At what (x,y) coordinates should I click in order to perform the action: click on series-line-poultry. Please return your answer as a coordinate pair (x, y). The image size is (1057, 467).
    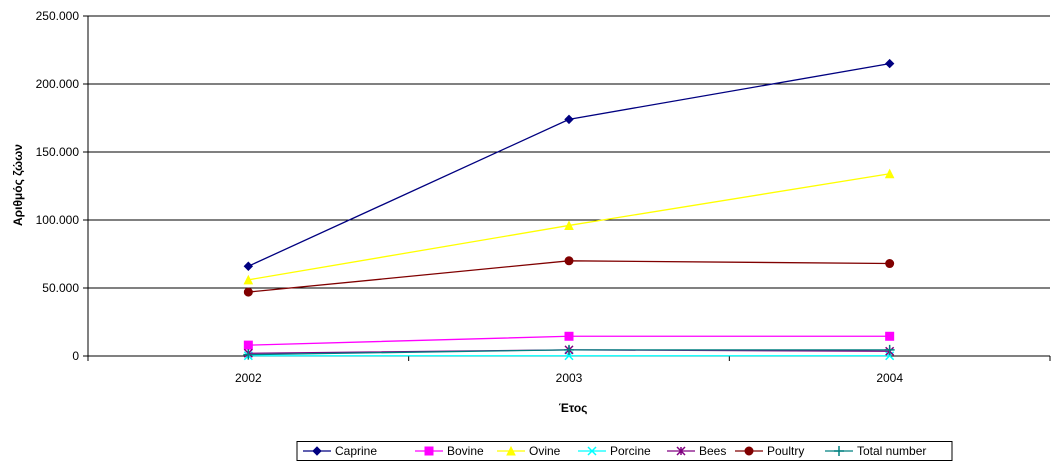
    Looking at the image, I should click on (569, 276).